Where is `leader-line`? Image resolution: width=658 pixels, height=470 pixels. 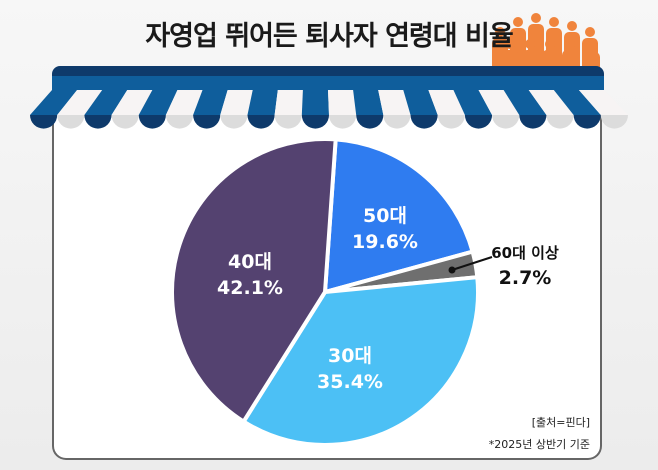
leader-line is located at coordinates (472, 263).